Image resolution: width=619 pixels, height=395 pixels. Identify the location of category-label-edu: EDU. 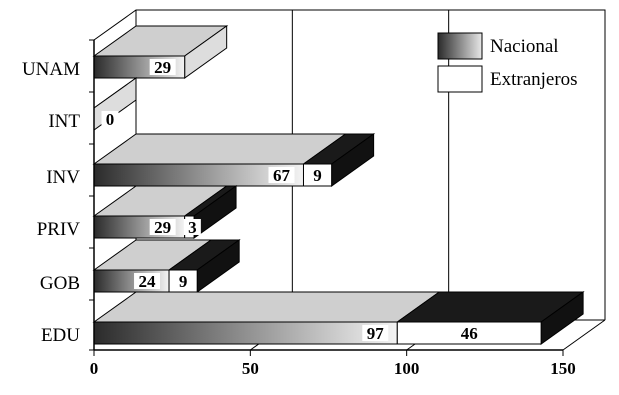
(60, 335).